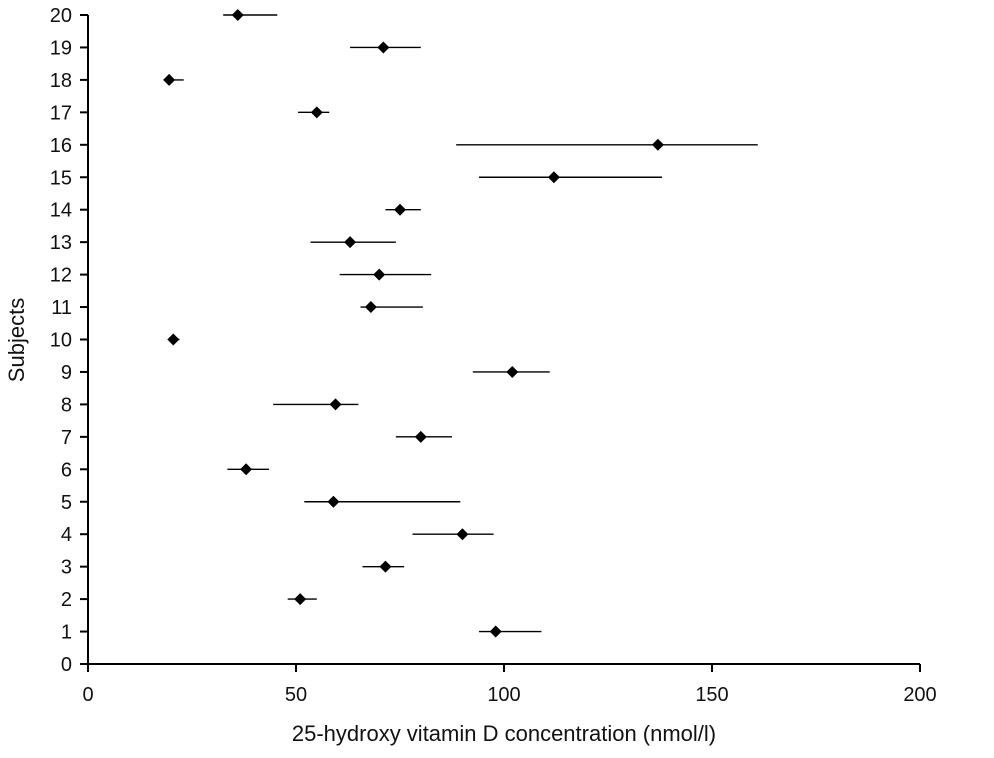 The image size is (994, 758). I want to click on y-tick-label: 20, so click(61, 16).